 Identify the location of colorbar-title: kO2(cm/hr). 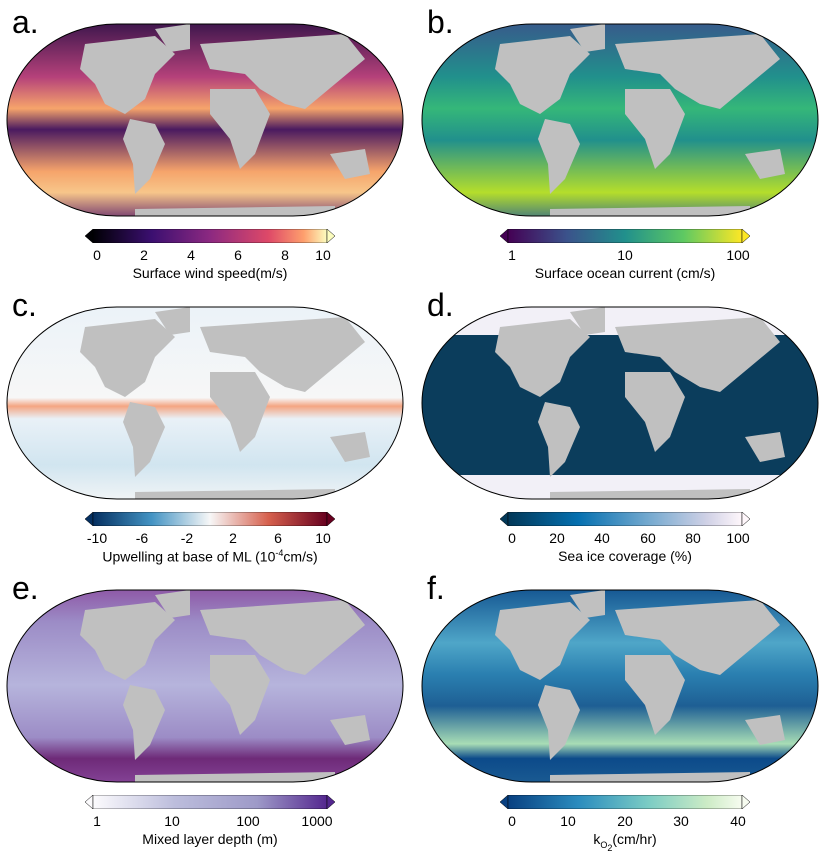
(625, 842).